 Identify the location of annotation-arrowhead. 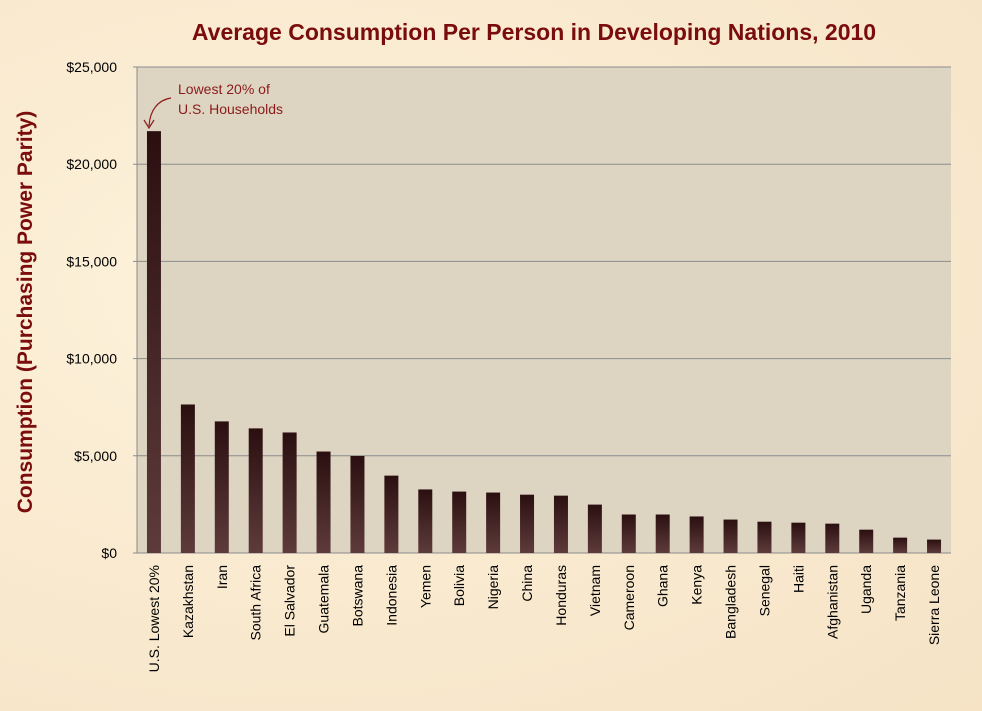
(149, 124).